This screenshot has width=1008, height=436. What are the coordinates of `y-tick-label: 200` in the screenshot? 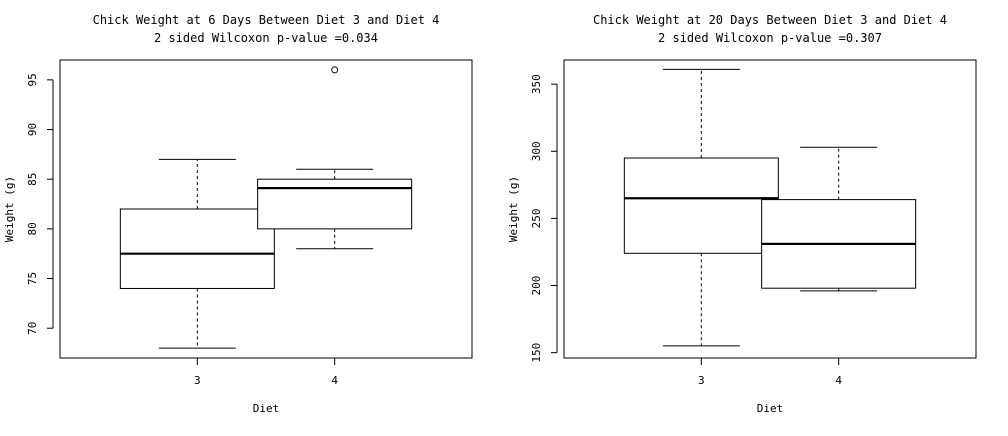 It's located at (536, 286).